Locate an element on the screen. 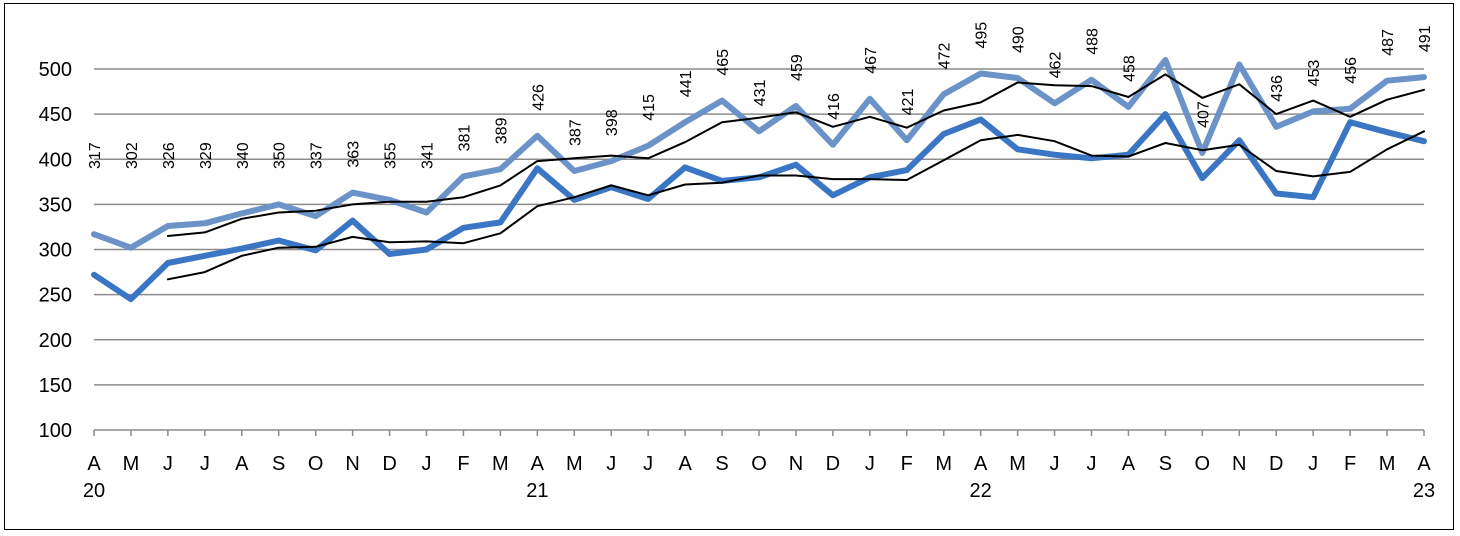  data-label: 337 is located at coordinates (317, 155).